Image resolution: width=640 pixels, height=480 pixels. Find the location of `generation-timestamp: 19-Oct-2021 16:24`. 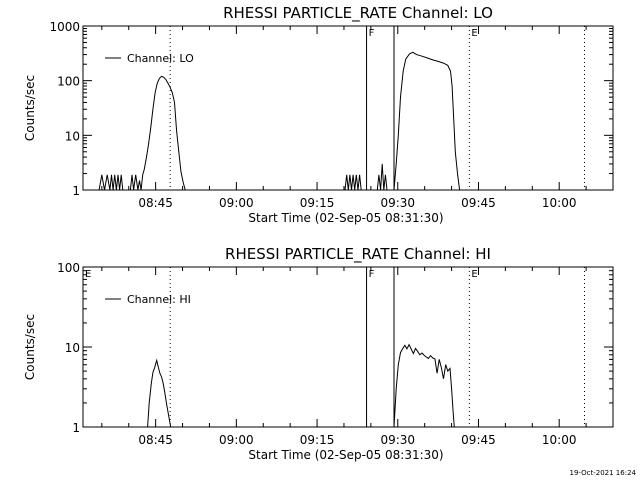

generation-timestamp: 19-Oct-2021 16:24 is located at coordinates (603, 473).